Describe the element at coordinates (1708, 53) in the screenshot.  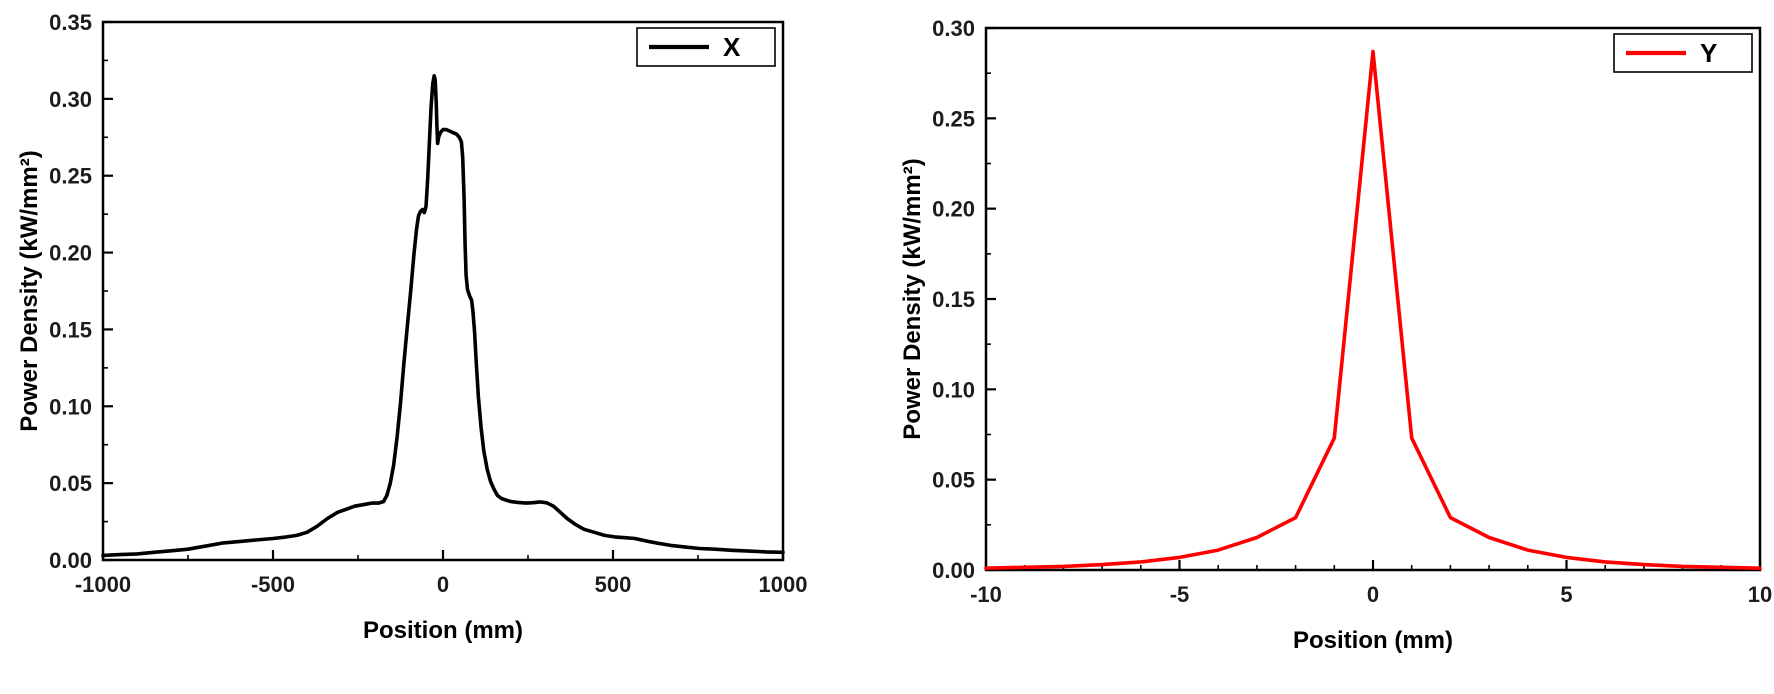
I see `legend-label: Y` at that location.